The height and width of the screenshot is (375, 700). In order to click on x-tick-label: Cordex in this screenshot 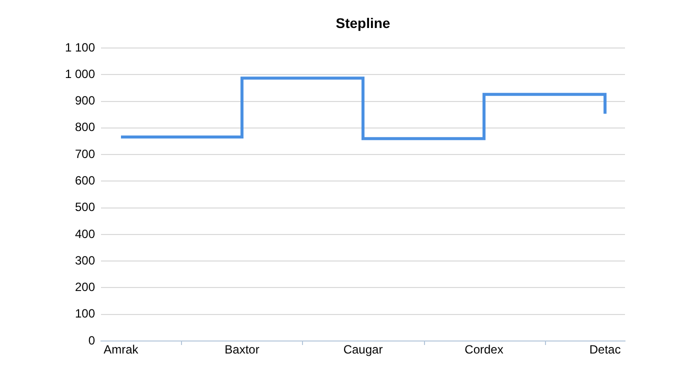, I will do `click(484, 349)`.